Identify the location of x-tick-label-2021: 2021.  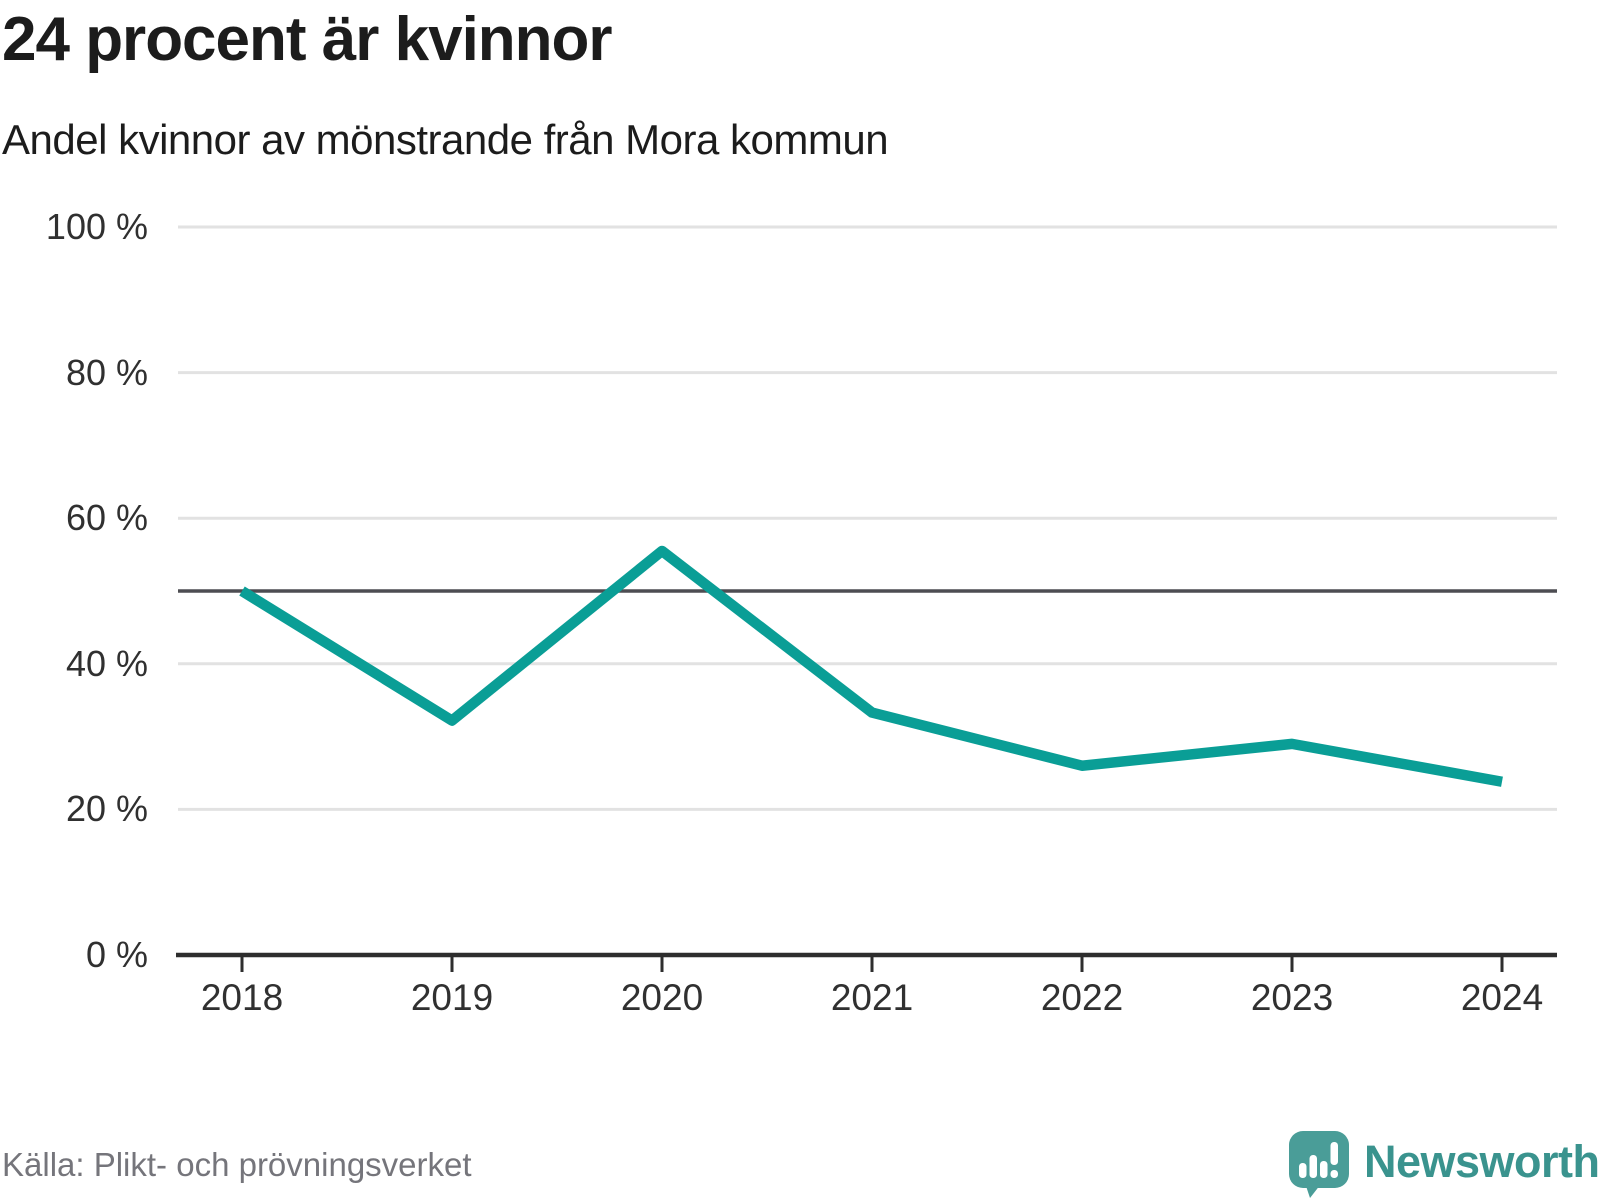
(872, 997).